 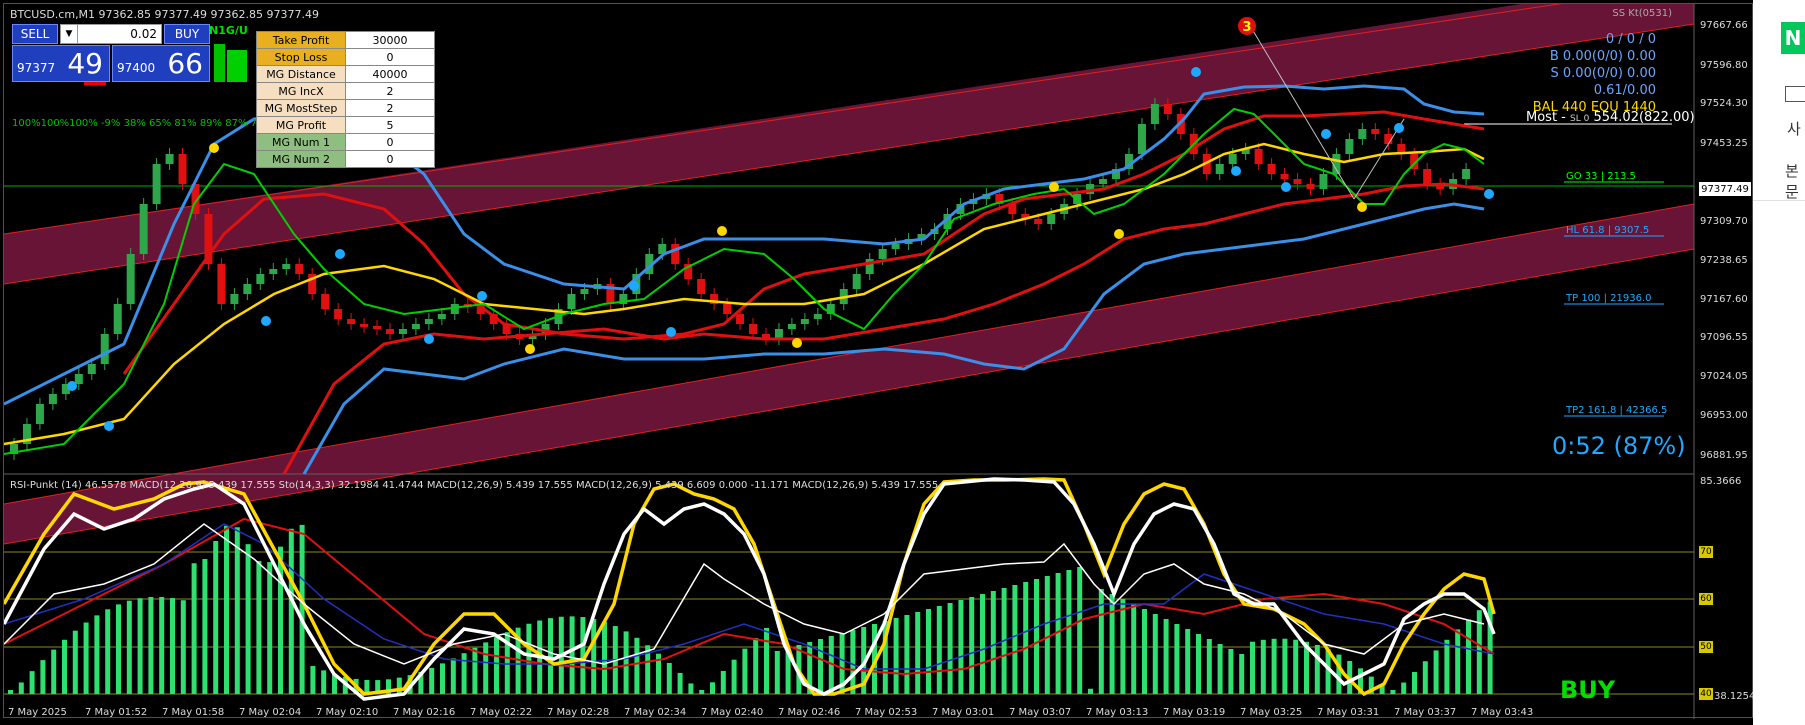 What do you see at coordinates (1594, 107) in the screenshot?
I see `balance-equity: BAL 440 EQU 1440` at bounding box center [1594, 107].